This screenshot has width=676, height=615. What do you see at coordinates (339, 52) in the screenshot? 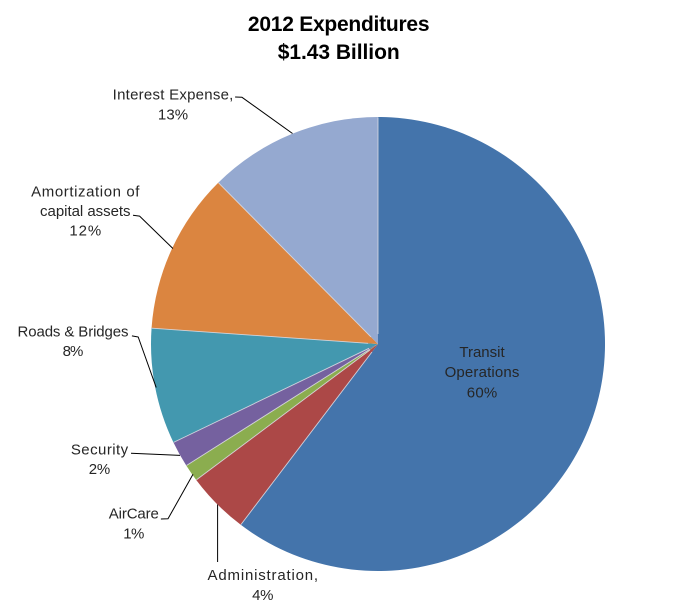
I see `svg-text: $1.43 Billion` at bounding box center [339, 52].